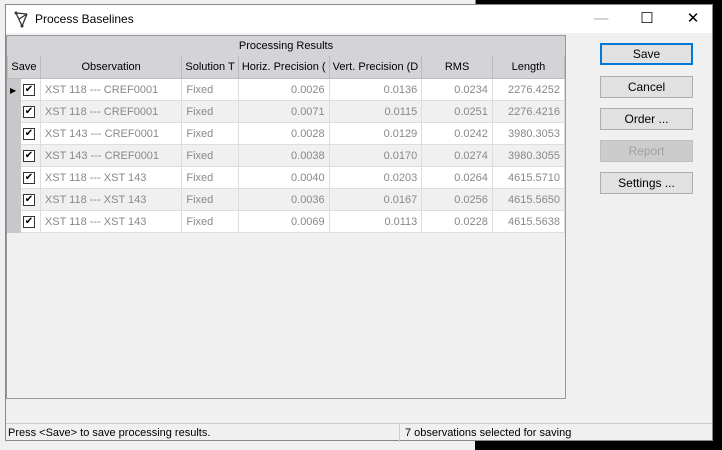 This screenshot has height=450, width=722. Describe the element at coordinates (646, 151) in the screenshot. I see `report-button: Report` at that location.